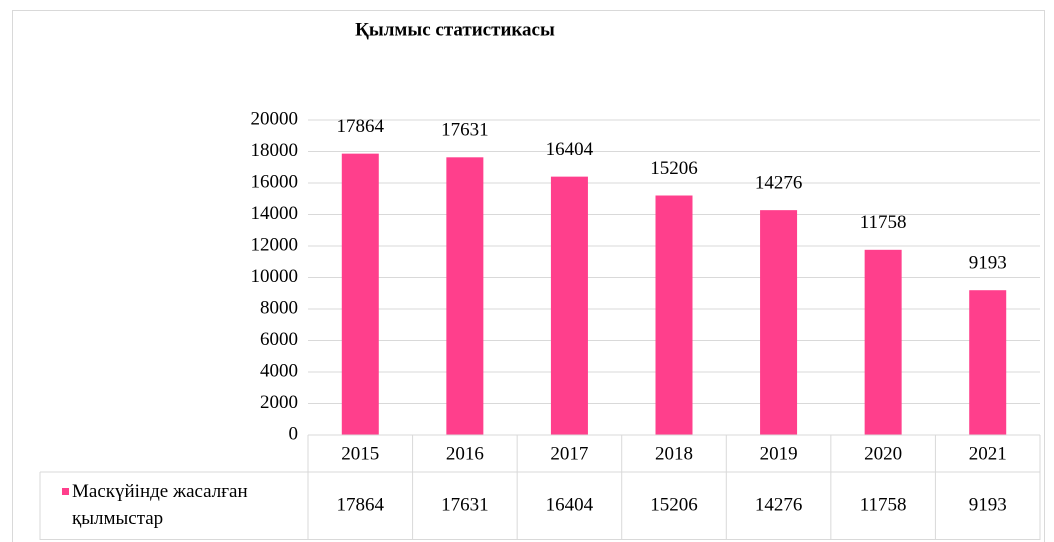 Image resolution: width=1054 pixels, height=542 pixels. Describe the element at coordinates (779, 453) in the screenshot. I see `x-tick-label: 2019` at that location.